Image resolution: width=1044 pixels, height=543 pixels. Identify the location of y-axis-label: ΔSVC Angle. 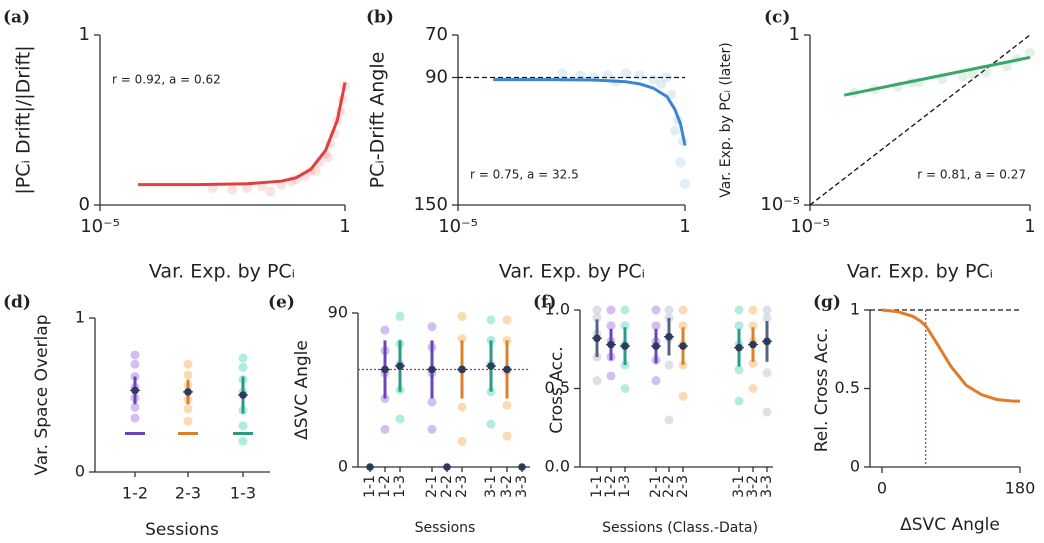
(302, 390).